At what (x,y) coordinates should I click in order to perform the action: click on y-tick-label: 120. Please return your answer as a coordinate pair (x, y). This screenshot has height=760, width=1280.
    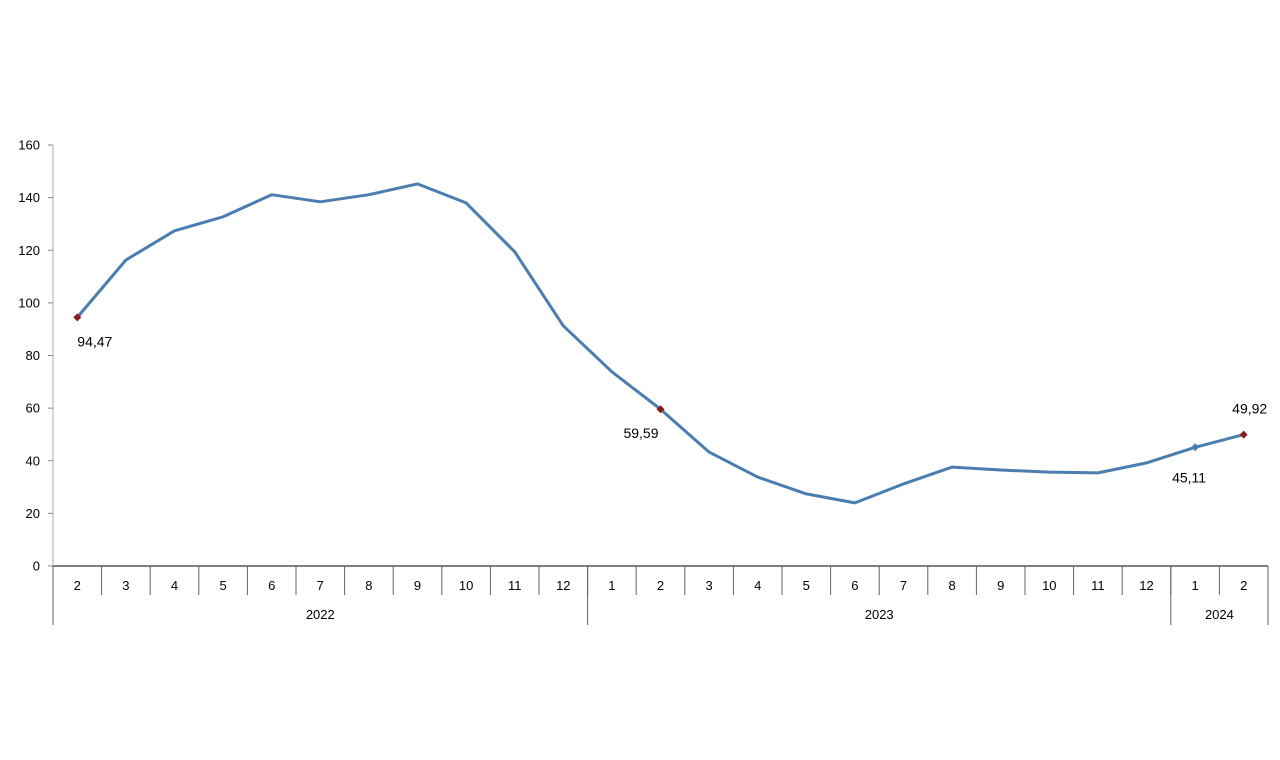
    Looking at the image, I should click on (29, 250).